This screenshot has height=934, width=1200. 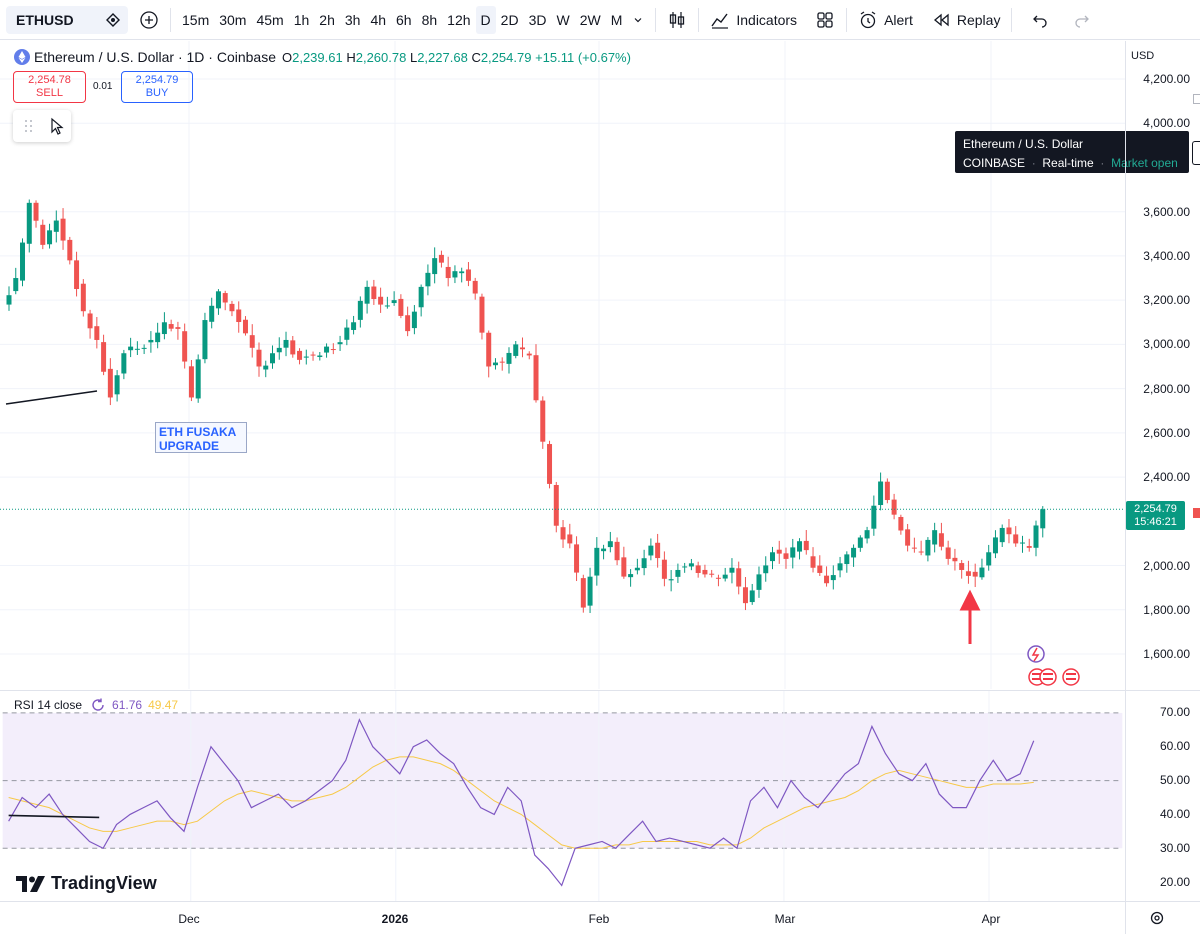 What do you see at coordinates (638, 20) in the screenshot?
I see `interval-dropdown` at bounding box center [638, 20].